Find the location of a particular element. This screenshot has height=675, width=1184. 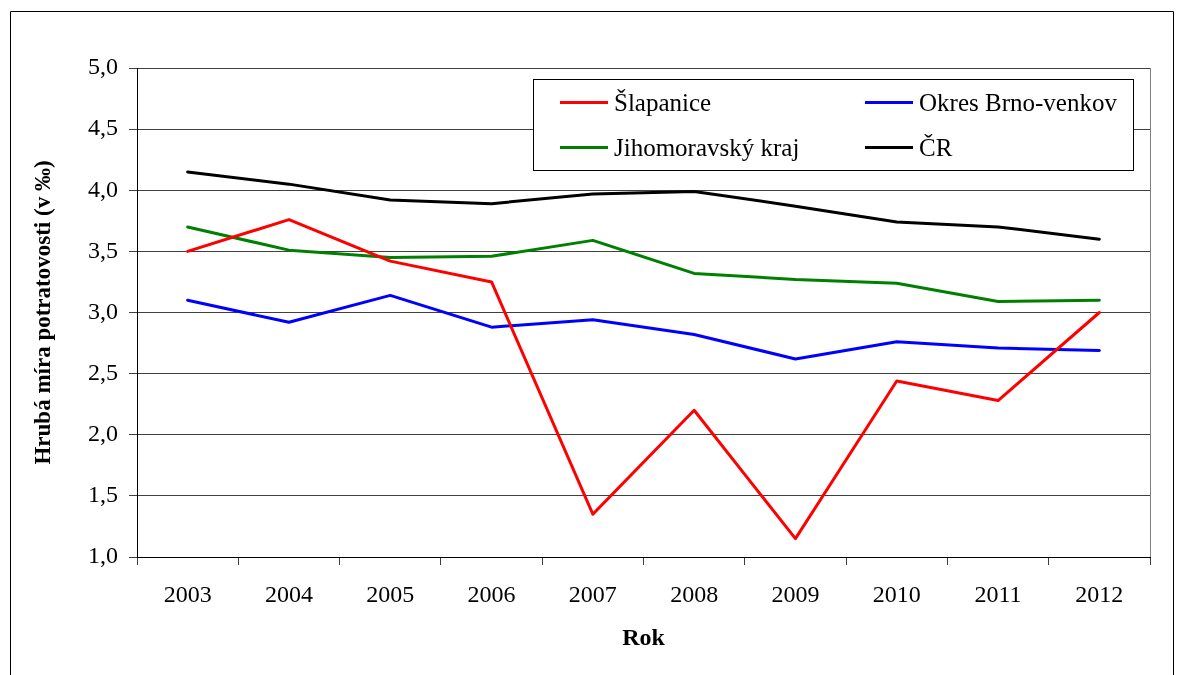

x-tick-label: 2004 is located at coordinates (288, 593).